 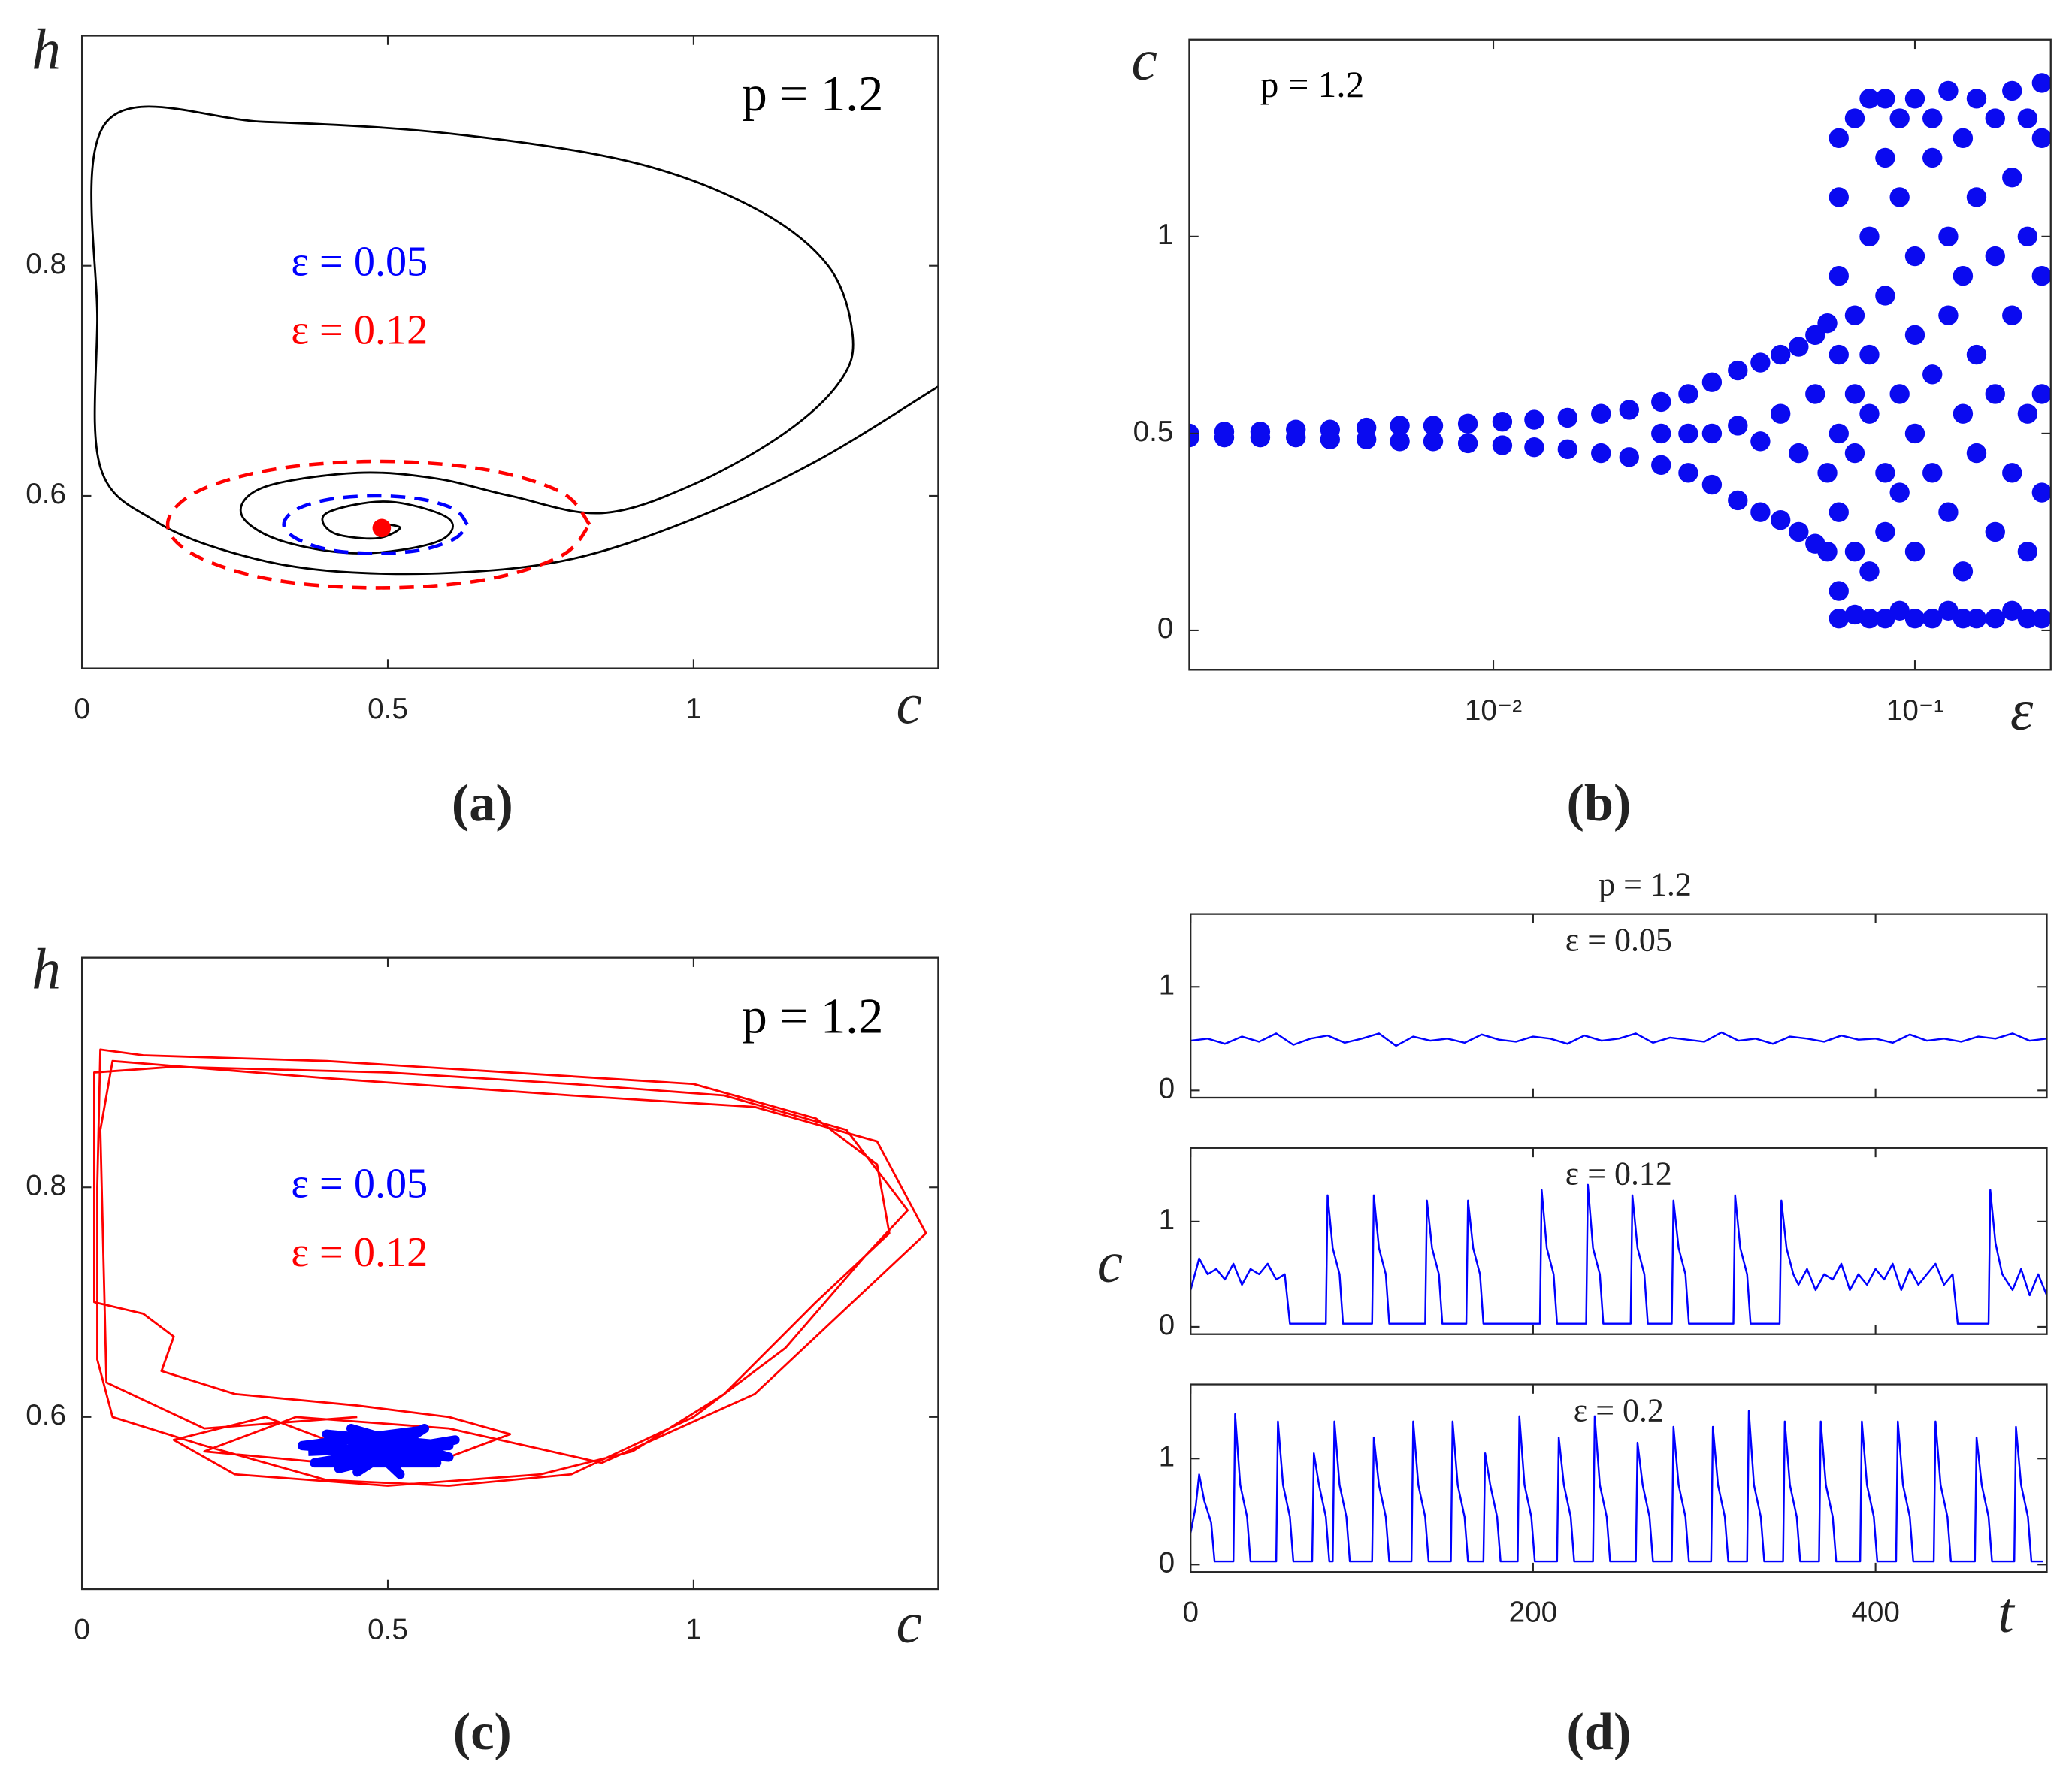 What do you see at coordinates (1167, 1563) in the screenshot?
I see `y-tick-label: 0` at bounding box center [1167, 1563].